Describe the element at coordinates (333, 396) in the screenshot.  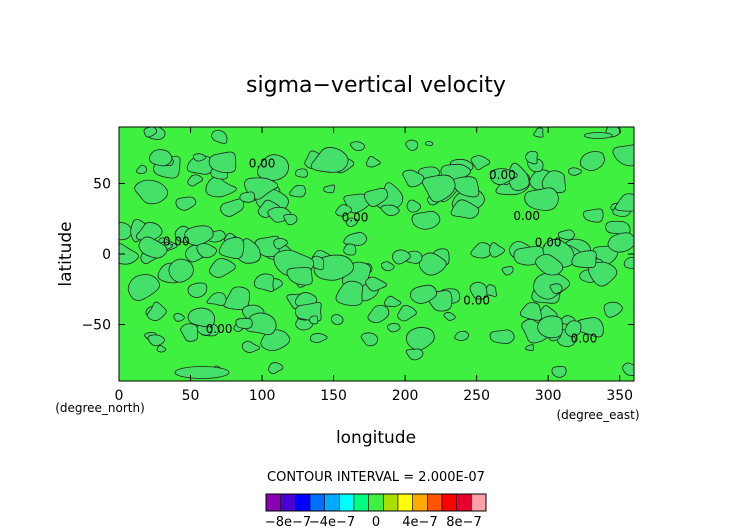
I see `x-tick-label: 150` at that location.